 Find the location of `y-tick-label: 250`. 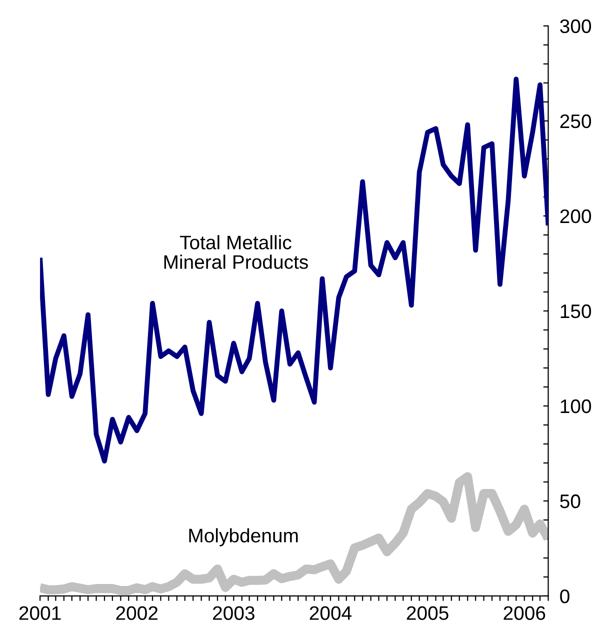

y-tick-label: 250 is located at coordinates (576, 121).